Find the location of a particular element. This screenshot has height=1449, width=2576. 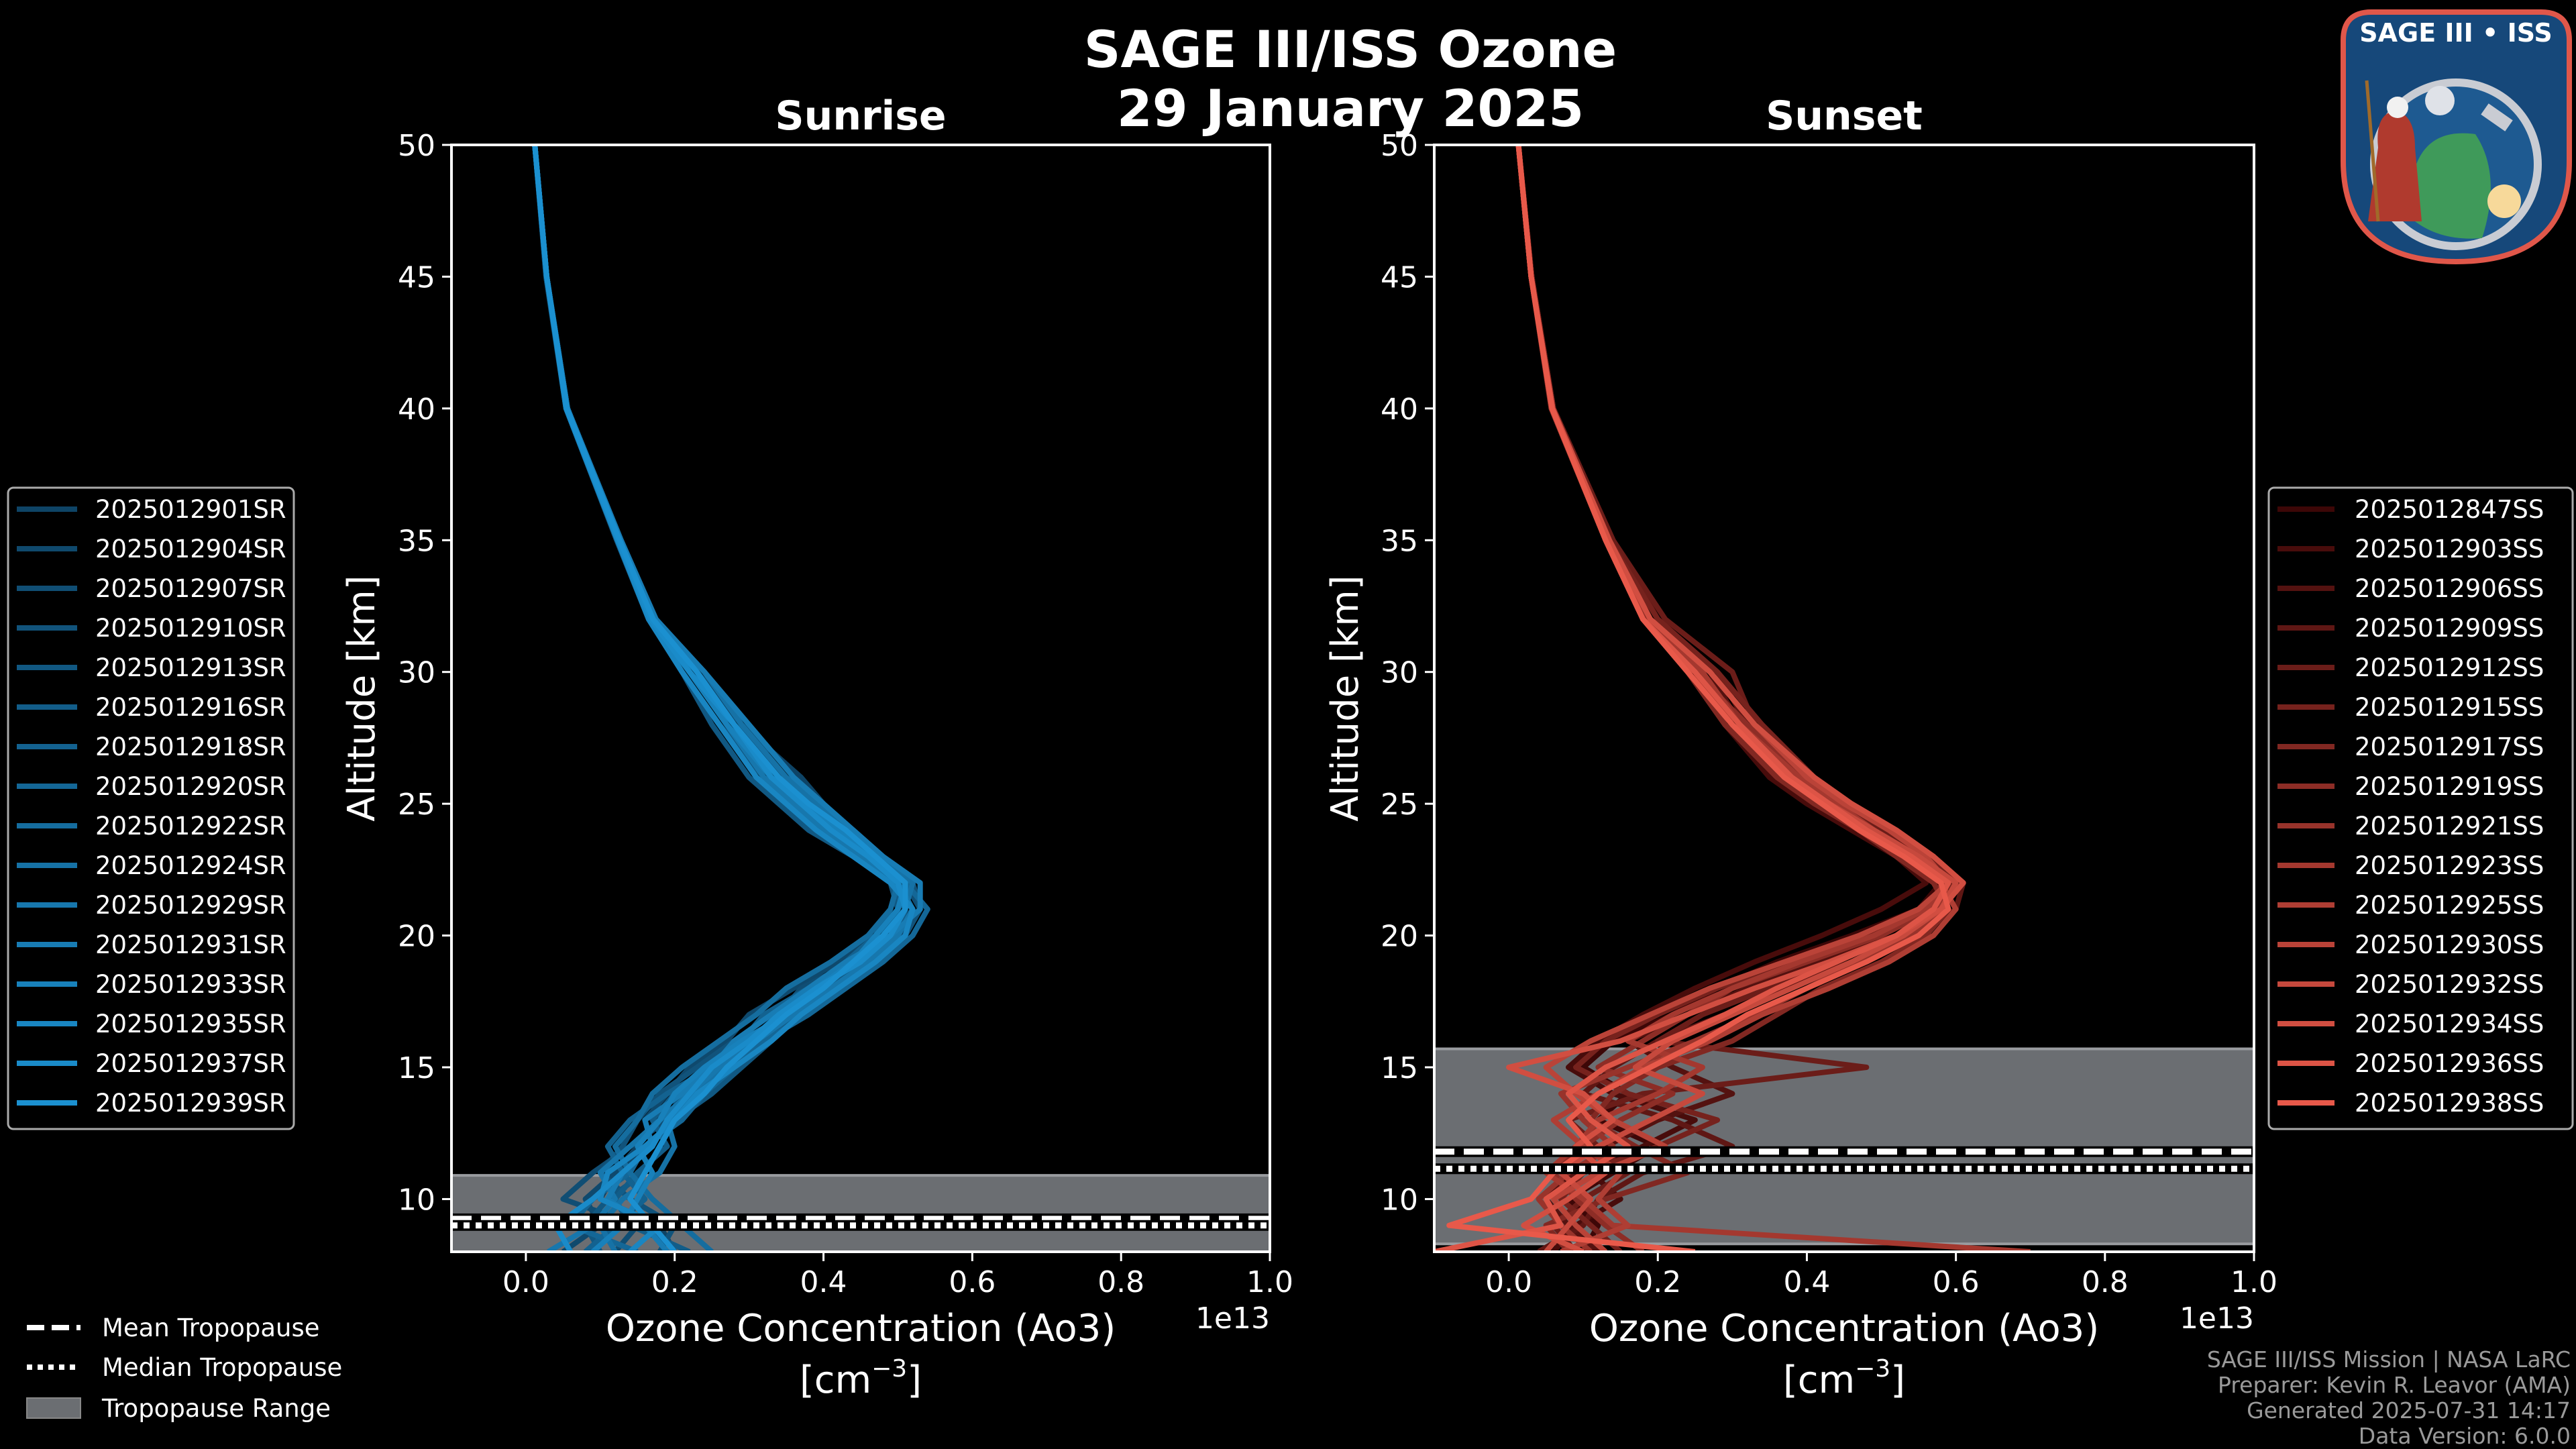

sunrise-ylabel: Altitude [km] is located at coordinates (362, 698).